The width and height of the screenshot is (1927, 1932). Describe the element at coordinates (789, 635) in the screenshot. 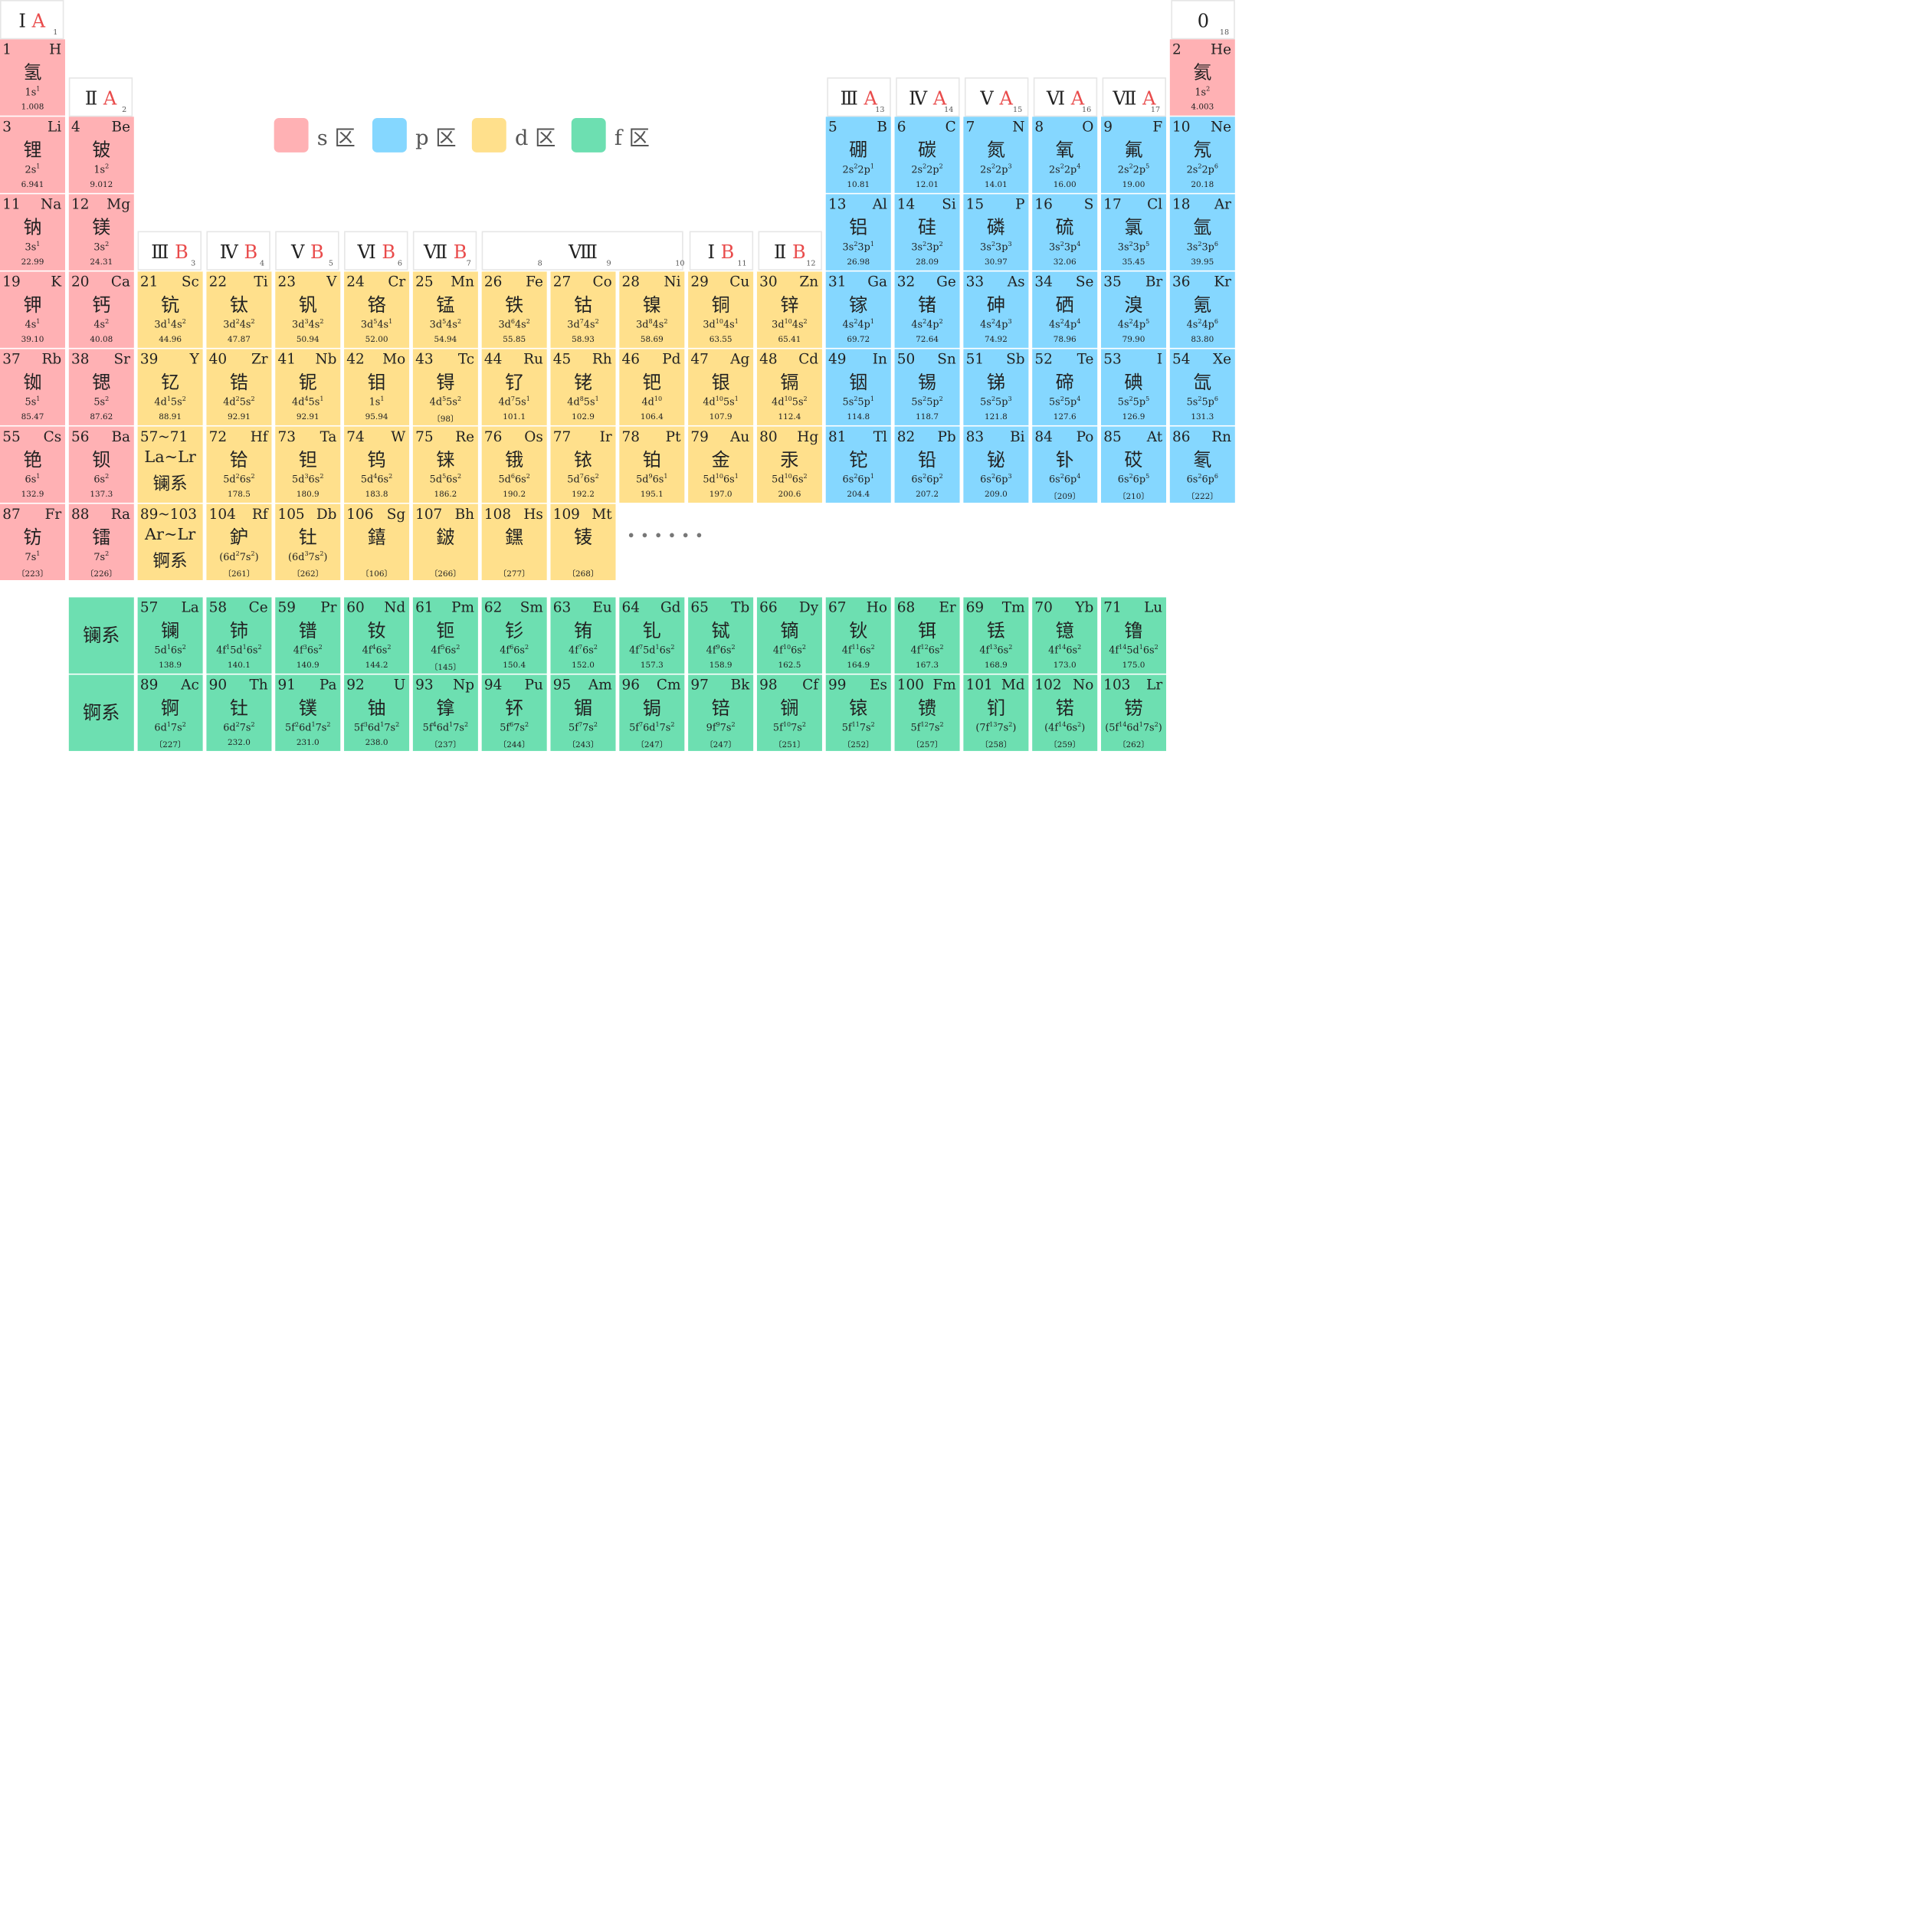

I see `element-cell: 66 Dy 镝 4f106s2 162.5` at that location.